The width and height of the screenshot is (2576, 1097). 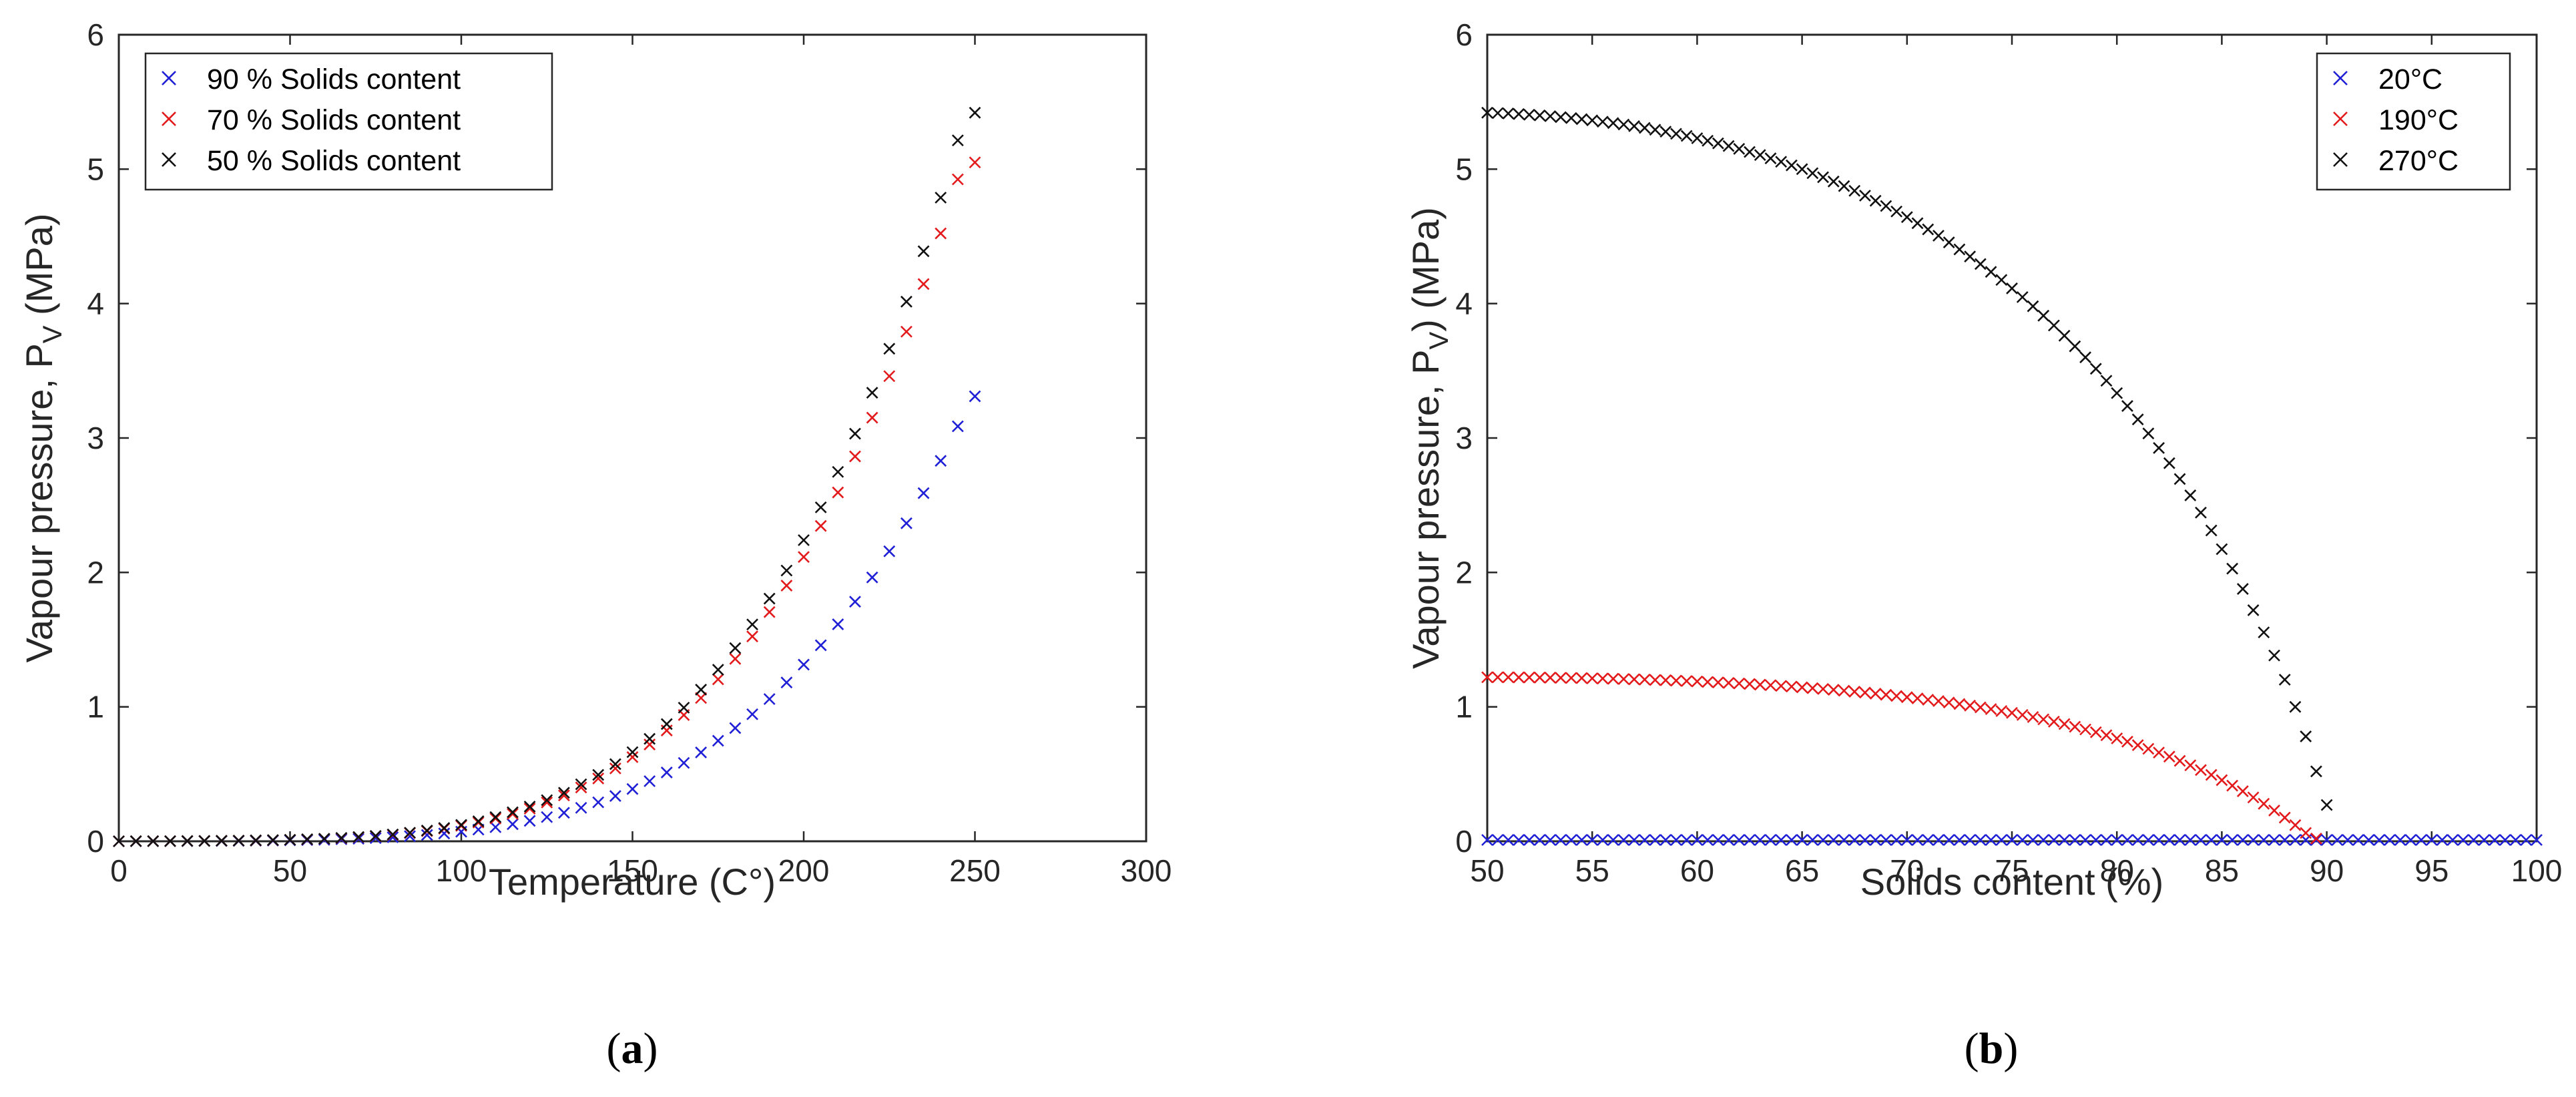 What do you see at coordinates (1146, 870) in the screenshot?
I see `x-tick-label: 300` at bounding box center [1146, 870].